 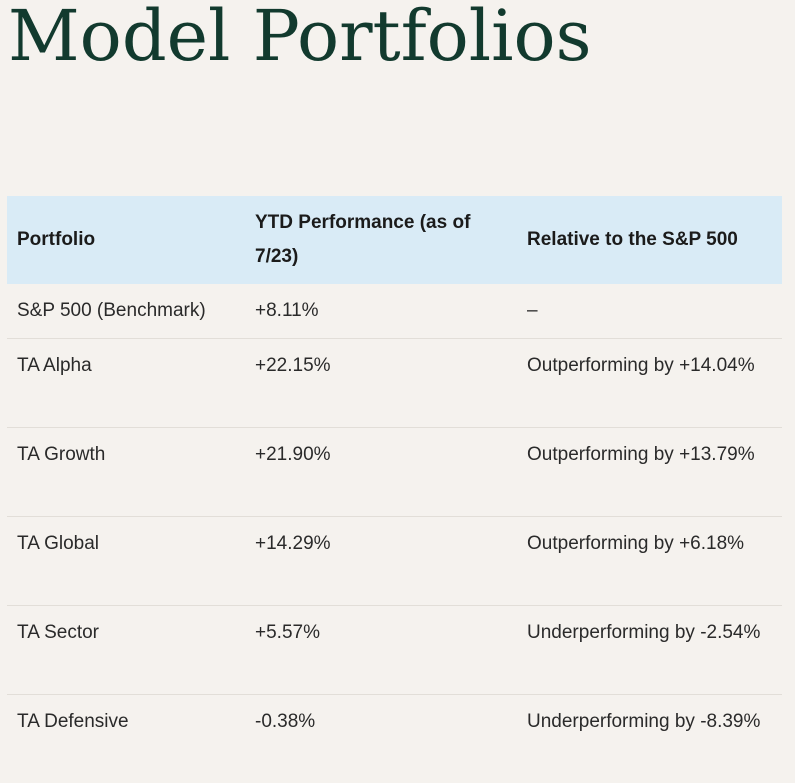 What do you see at coordinates (126, 471) in the screenshot?
I see `portfolio-cell: TA Growth` at bounding box center [126, 471].